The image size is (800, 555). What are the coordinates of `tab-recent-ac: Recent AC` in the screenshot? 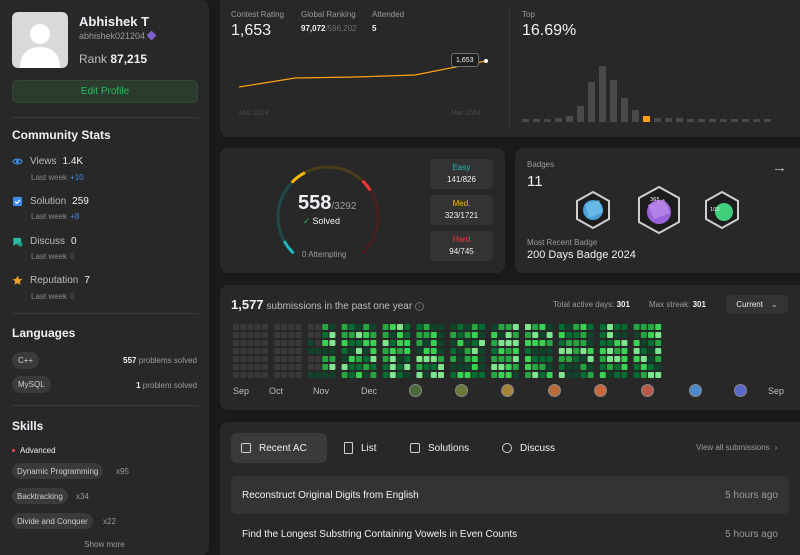 It's located at (279, 448).